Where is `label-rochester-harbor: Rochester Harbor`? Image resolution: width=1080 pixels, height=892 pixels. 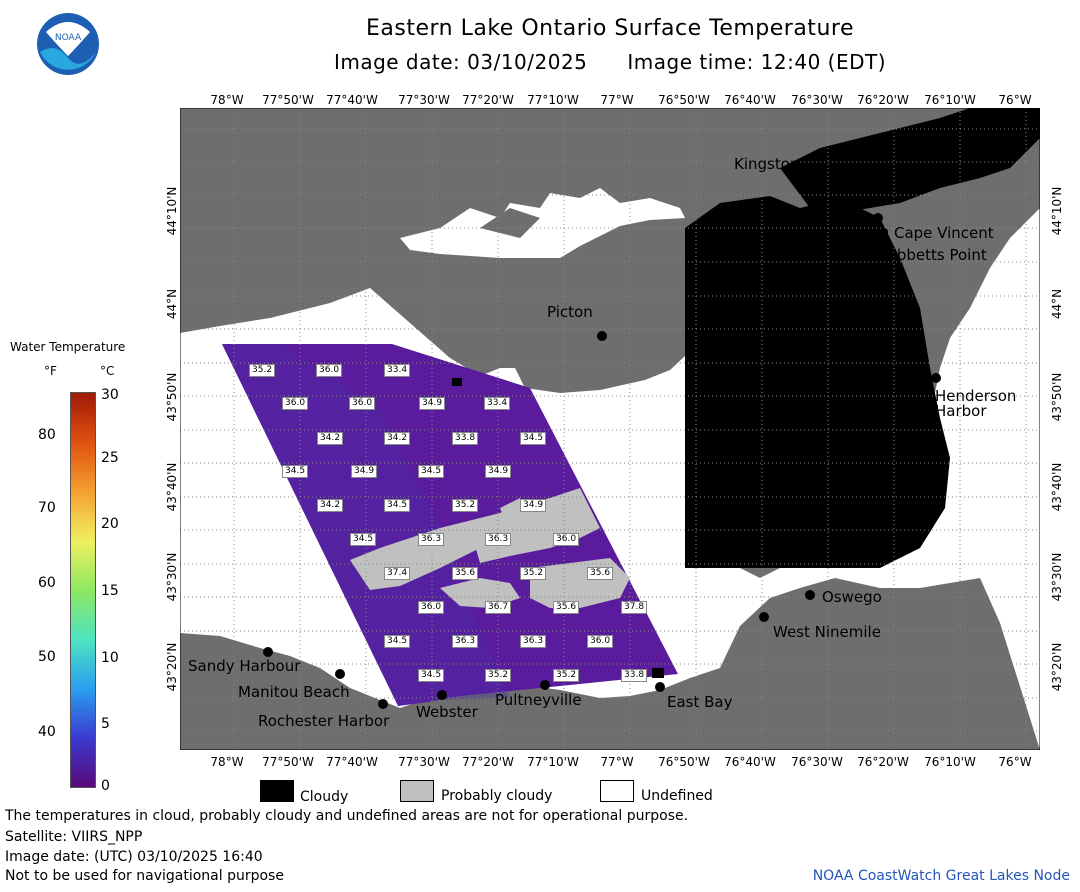 label-rochester-harbor: Rochester Harbor is located at coordinates (324, 721).